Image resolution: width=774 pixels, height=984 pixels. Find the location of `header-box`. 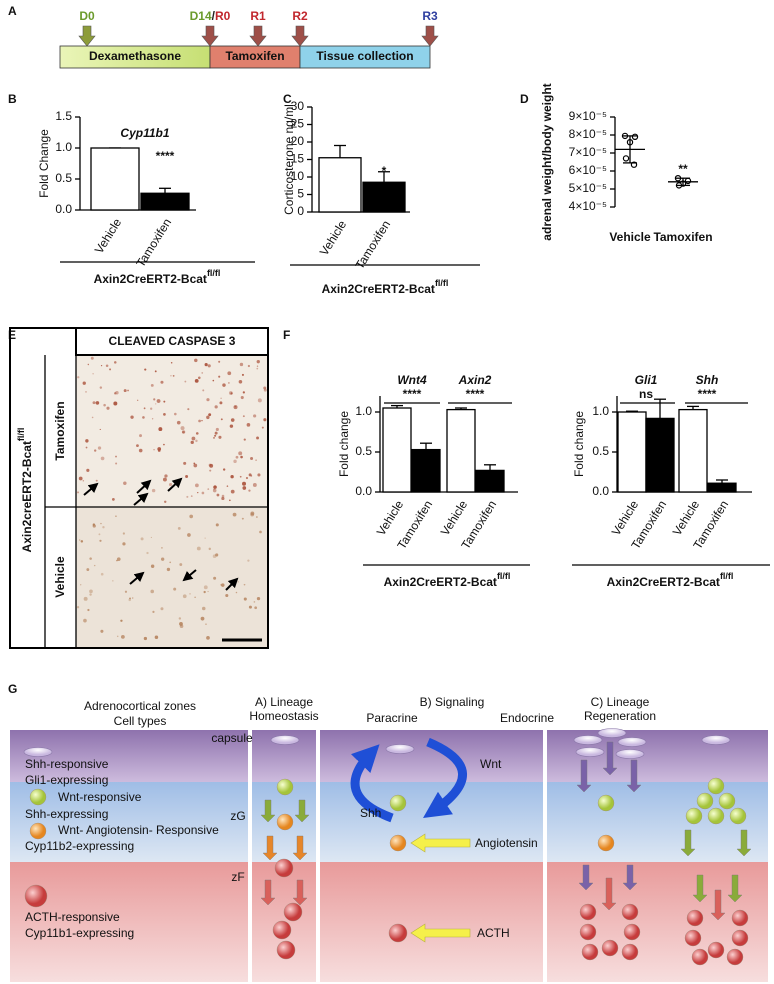

header-box is located at coordinates (172, 341).